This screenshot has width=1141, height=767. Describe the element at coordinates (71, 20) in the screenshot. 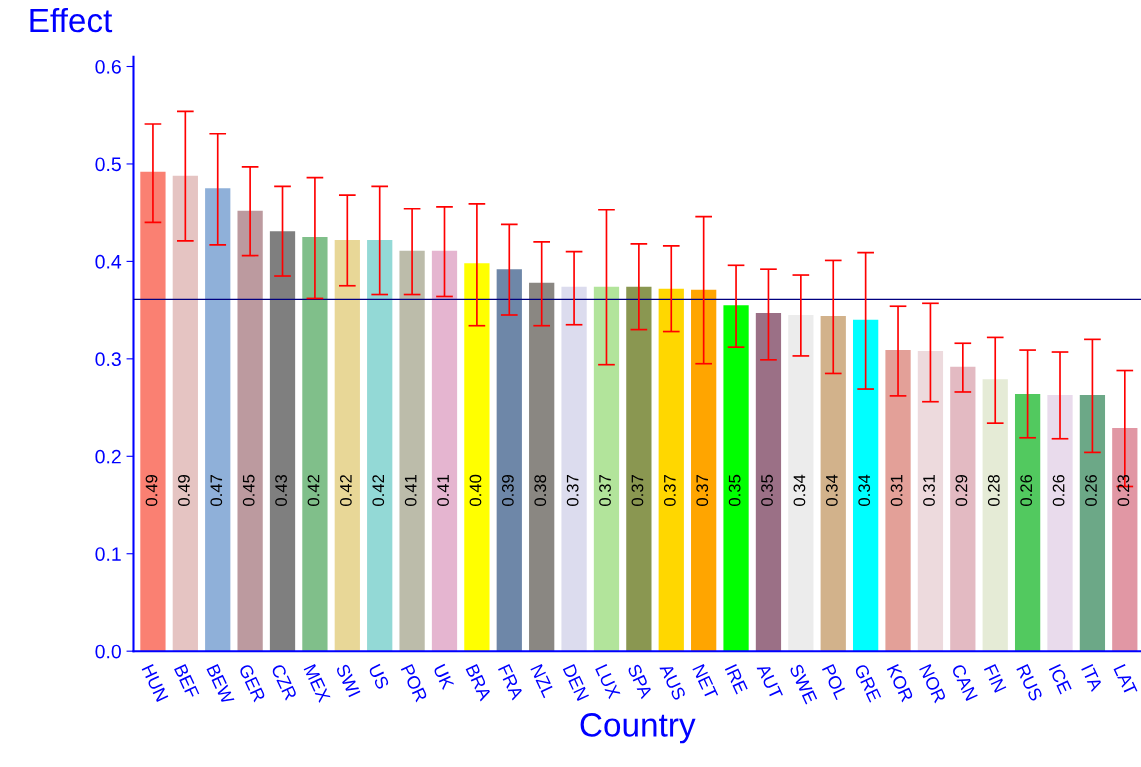

I see `y-axis-title: Effect` at that location.